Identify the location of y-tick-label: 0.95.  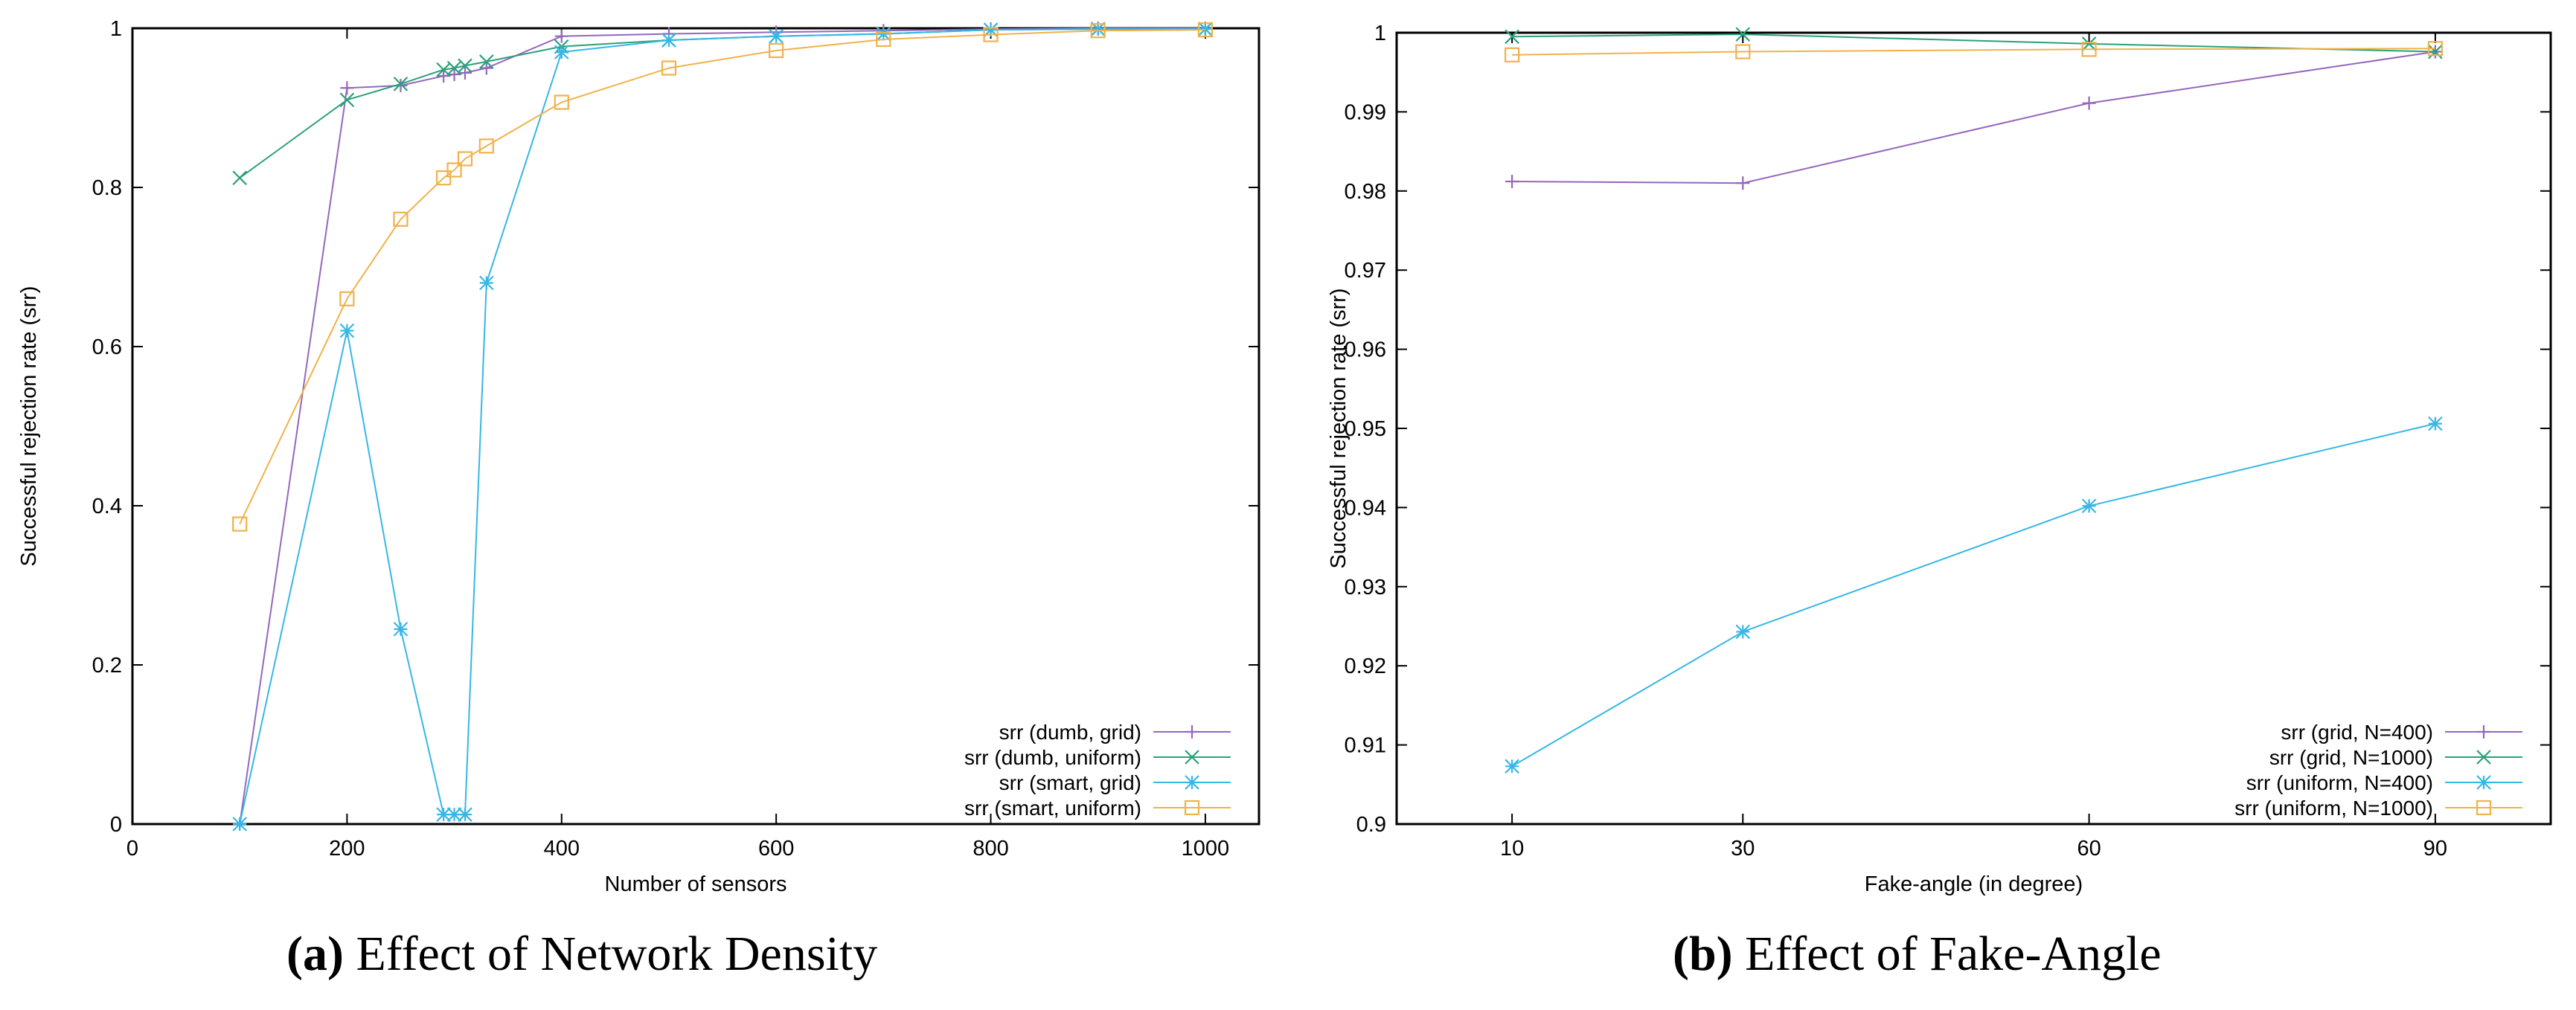
(1365, 429).